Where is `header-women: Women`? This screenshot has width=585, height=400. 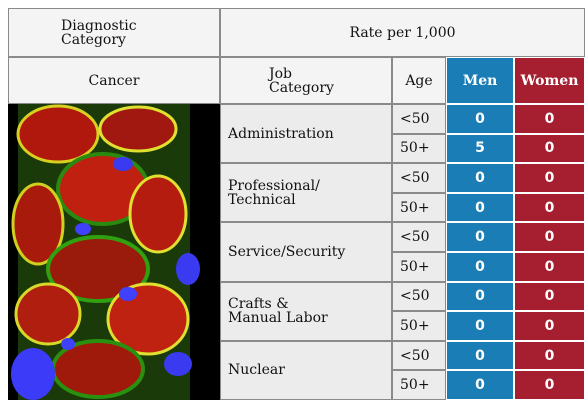
header-women: Women is located at coordinates (549, 80).